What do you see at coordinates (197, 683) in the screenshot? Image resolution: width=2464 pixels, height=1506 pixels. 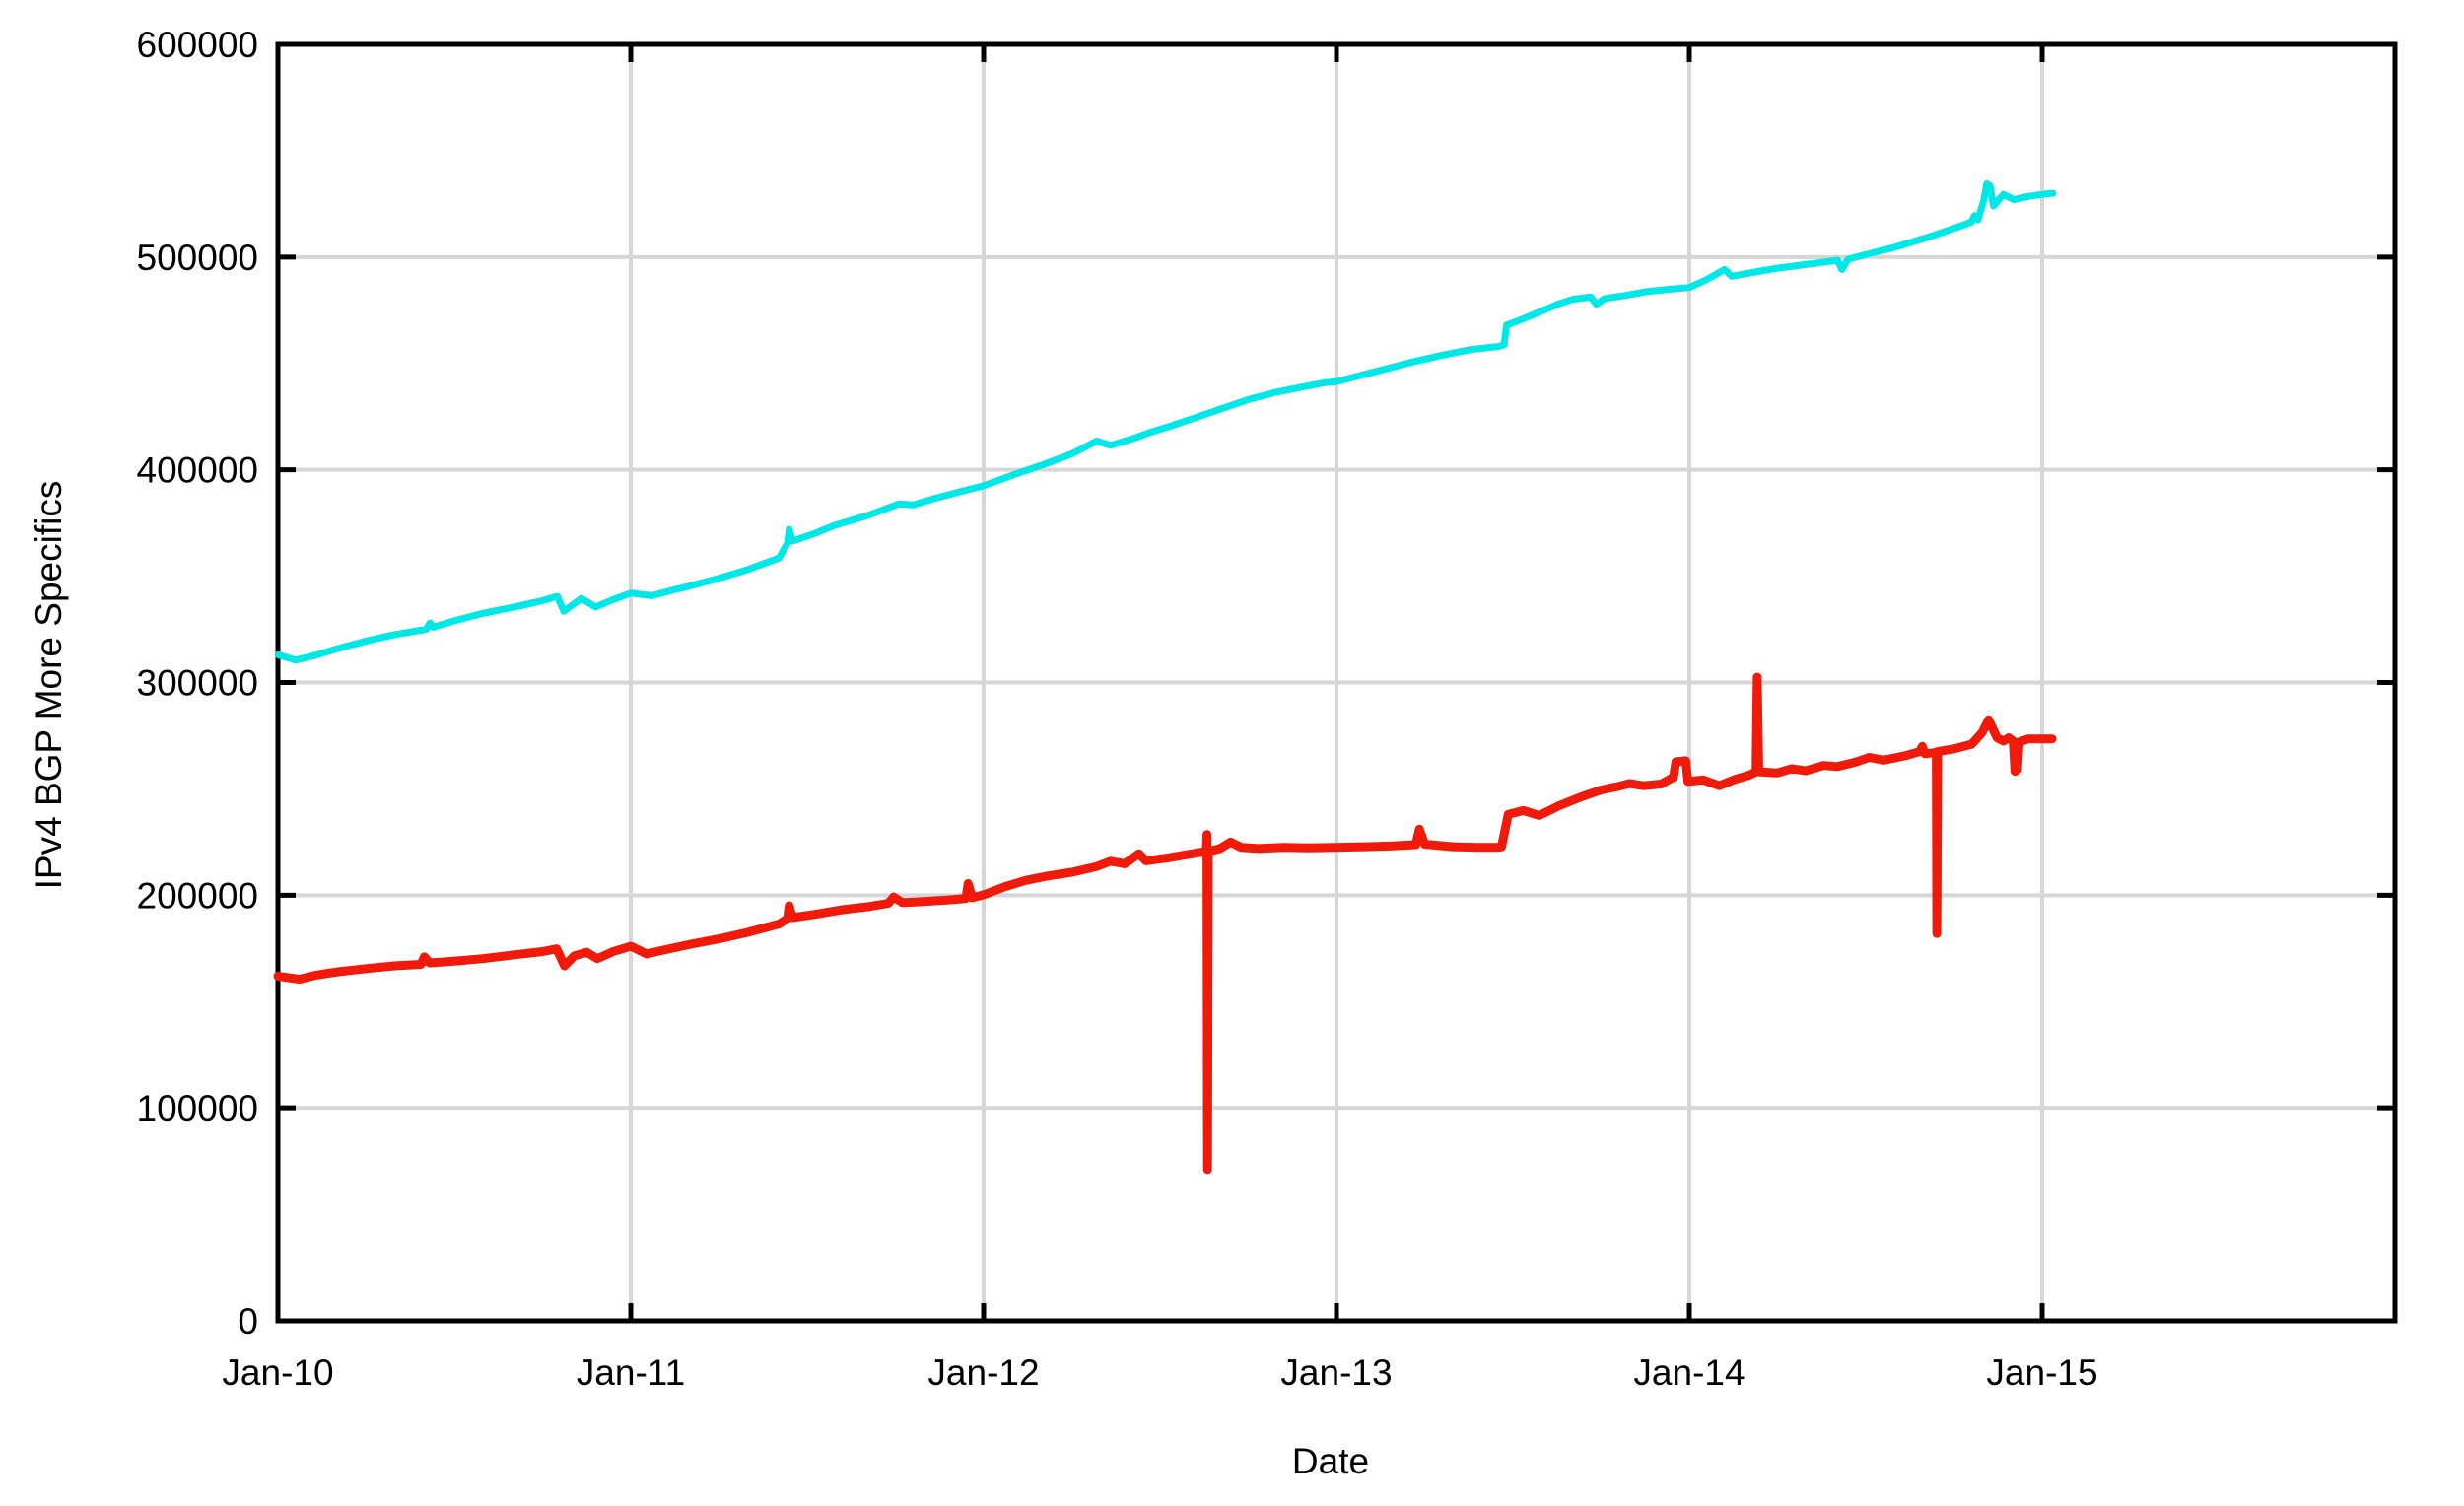 I see `y-tick-label: 300000` at bounding box center [197, 683].